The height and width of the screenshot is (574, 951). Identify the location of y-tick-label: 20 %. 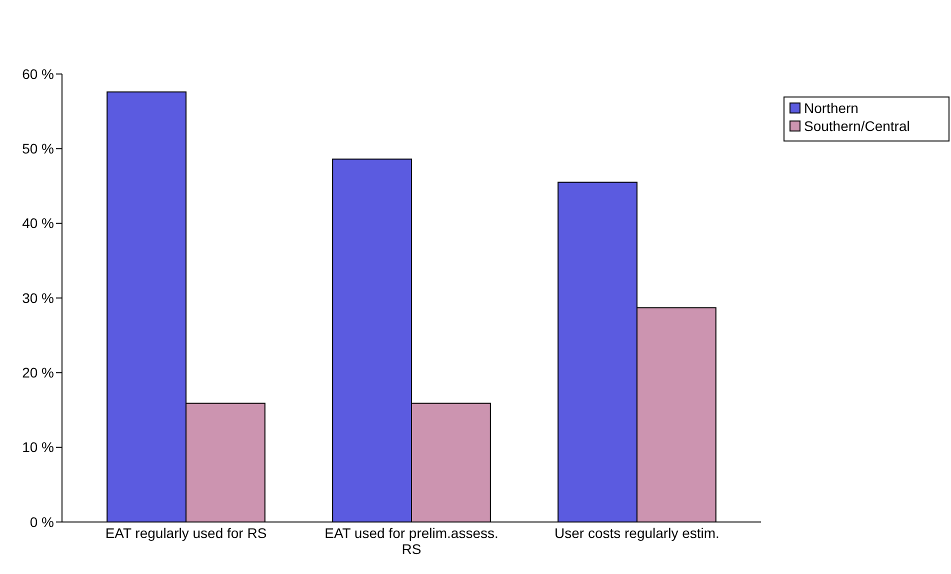
(38, 372).